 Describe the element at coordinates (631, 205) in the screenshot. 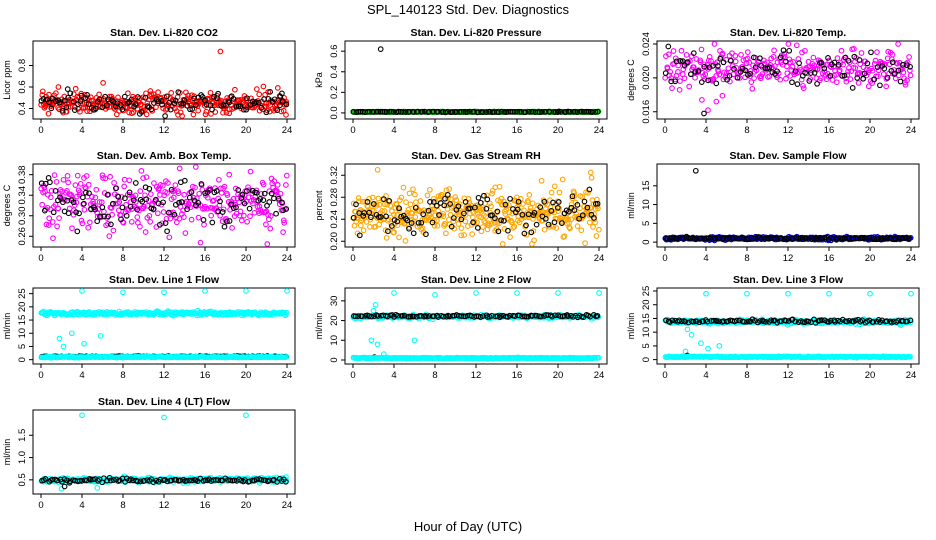

I see `y-axis-label: ml/min` at that location.